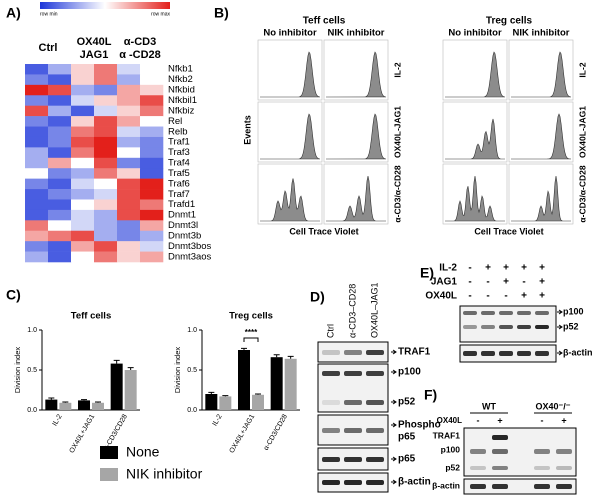  I want to click on y-axis-label: Division index, so click(17, 370).